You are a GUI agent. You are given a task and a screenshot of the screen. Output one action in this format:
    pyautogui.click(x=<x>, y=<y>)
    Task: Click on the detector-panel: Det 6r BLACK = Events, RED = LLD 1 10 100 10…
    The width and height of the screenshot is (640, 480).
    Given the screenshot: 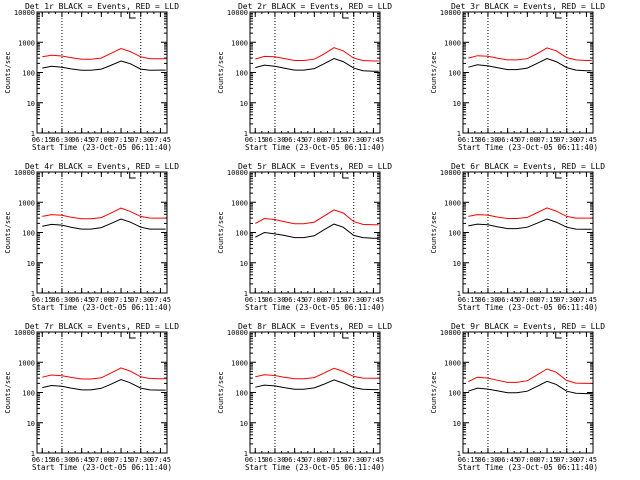 What is the action you would take?
    pyautogui.click(x=517, y=237)
    